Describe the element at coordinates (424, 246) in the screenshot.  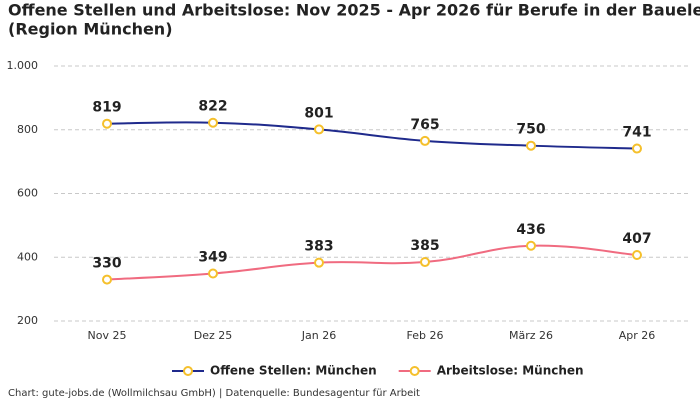
I see `value-label: 385` at that location.